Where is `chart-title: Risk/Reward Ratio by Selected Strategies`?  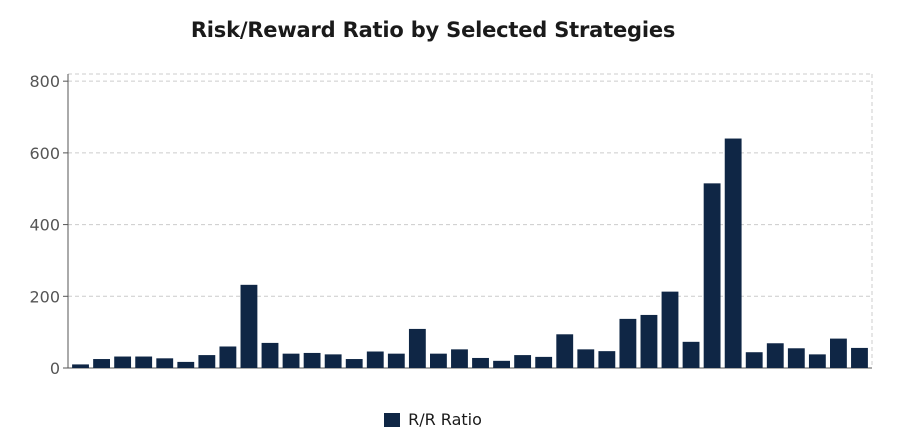
chart-title: Risk/Reward Ratio by Selected Strategies is located at coordinates (433, 30).